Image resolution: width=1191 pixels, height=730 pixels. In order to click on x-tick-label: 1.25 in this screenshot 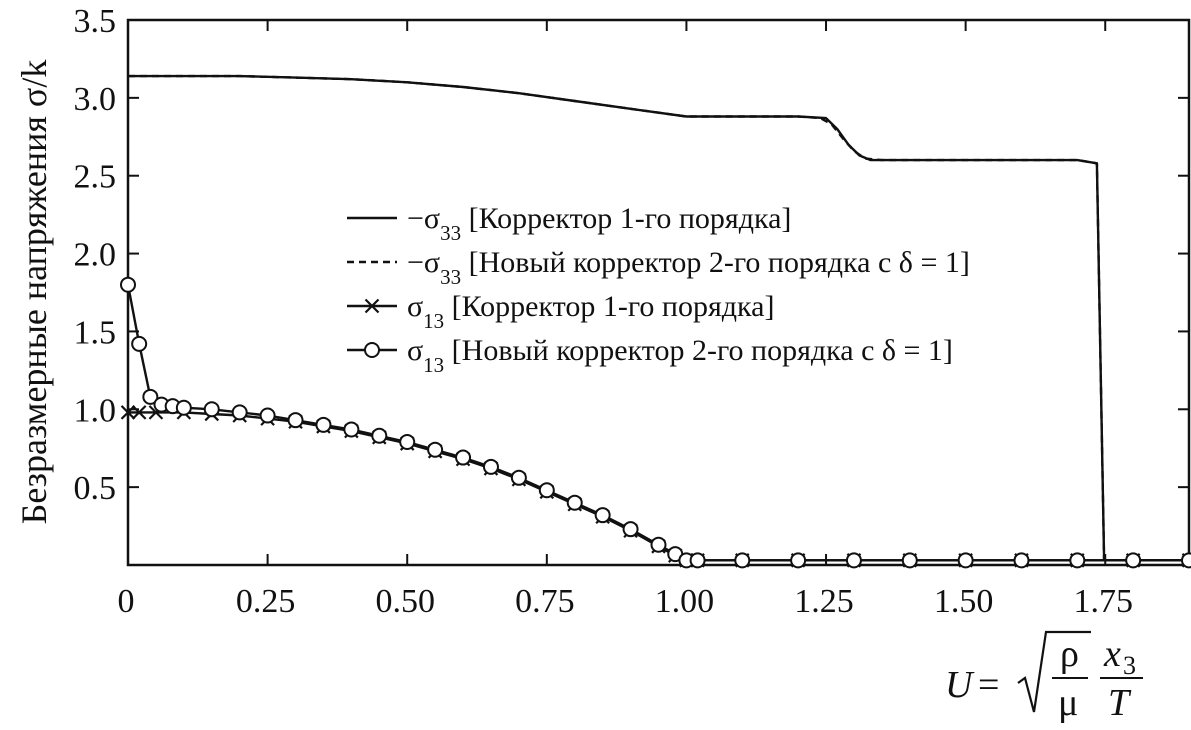, I will do `click(824, 601)`.